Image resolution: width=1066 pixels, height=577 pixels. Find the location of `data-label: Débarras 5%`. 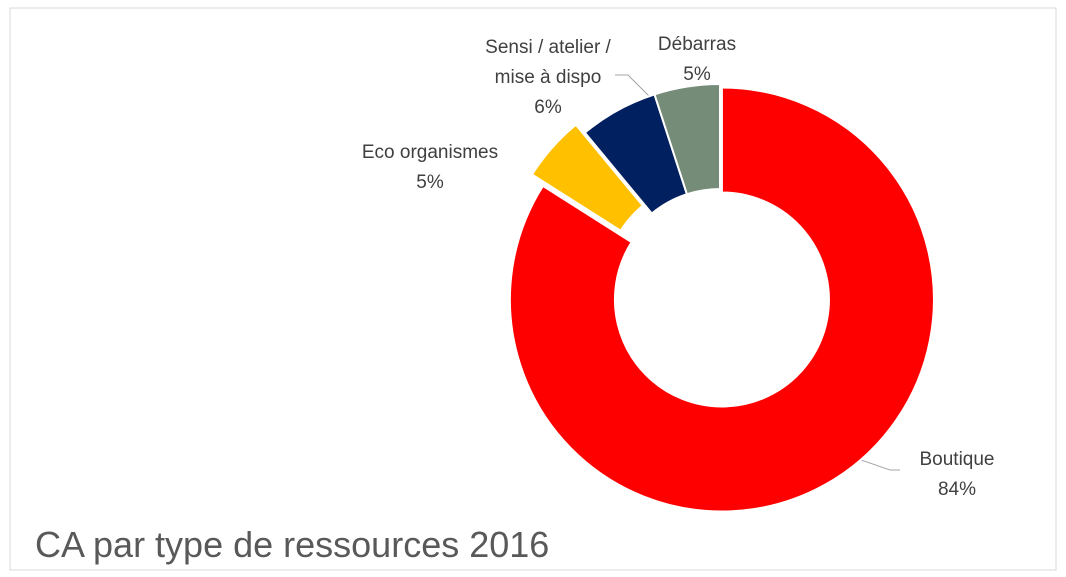

data-label: Débarras 5% is located at coordinates (697, 60).